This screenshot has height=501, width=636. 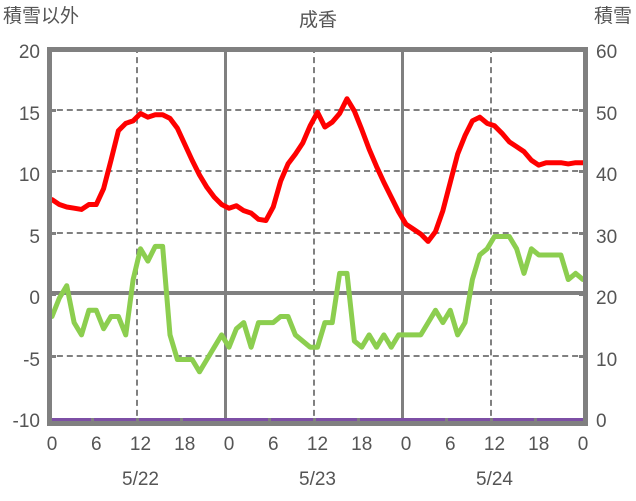 What do you see at coordinates (29, 52) in the screenshot?
I see `y-axis-left-tick-label: 20` at bounding box center [29, 52].